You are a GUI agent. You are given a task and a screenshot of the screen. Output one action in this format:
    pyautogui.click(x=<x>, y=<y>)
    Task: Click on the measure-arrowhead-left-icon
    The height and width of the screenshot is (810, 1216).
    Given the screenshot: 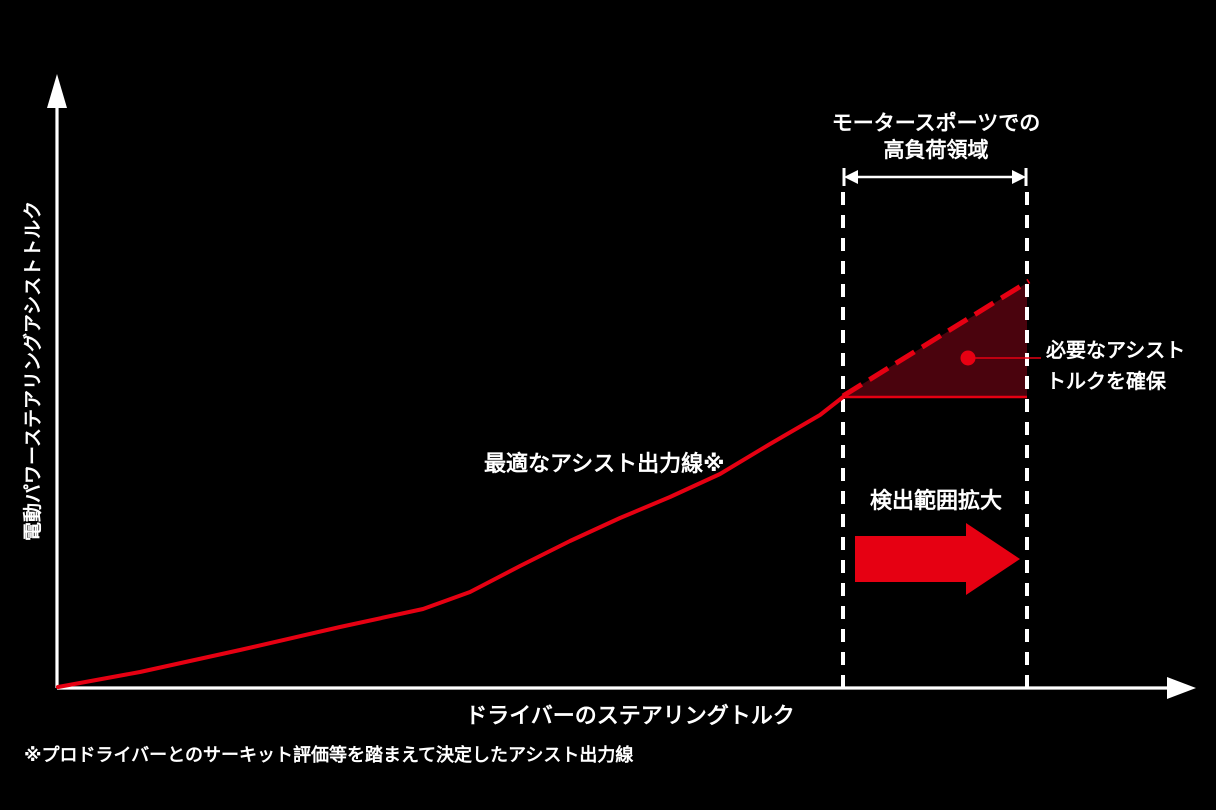 What is the action you would take?
    pyautogui.click(x=851, y=177)
    